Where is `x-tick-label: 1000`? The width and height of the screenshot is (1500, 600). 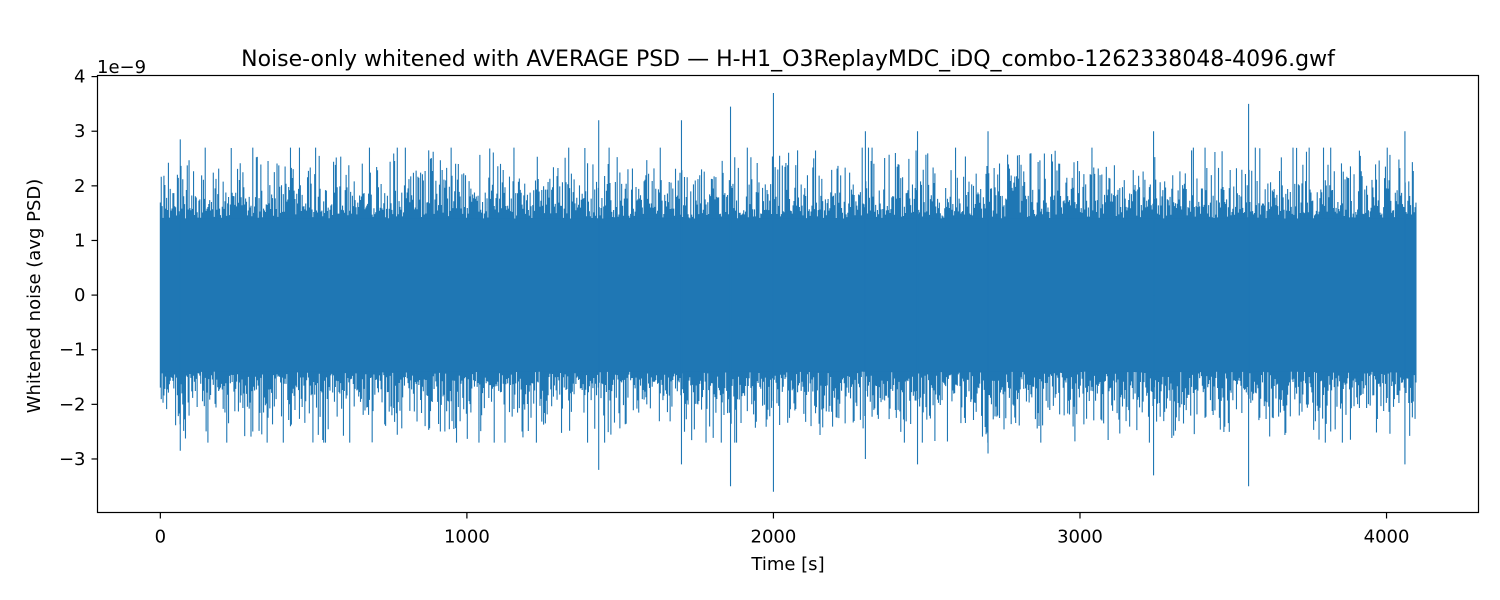 x-tick-label: 1000 is located at coordinates (467, 537).